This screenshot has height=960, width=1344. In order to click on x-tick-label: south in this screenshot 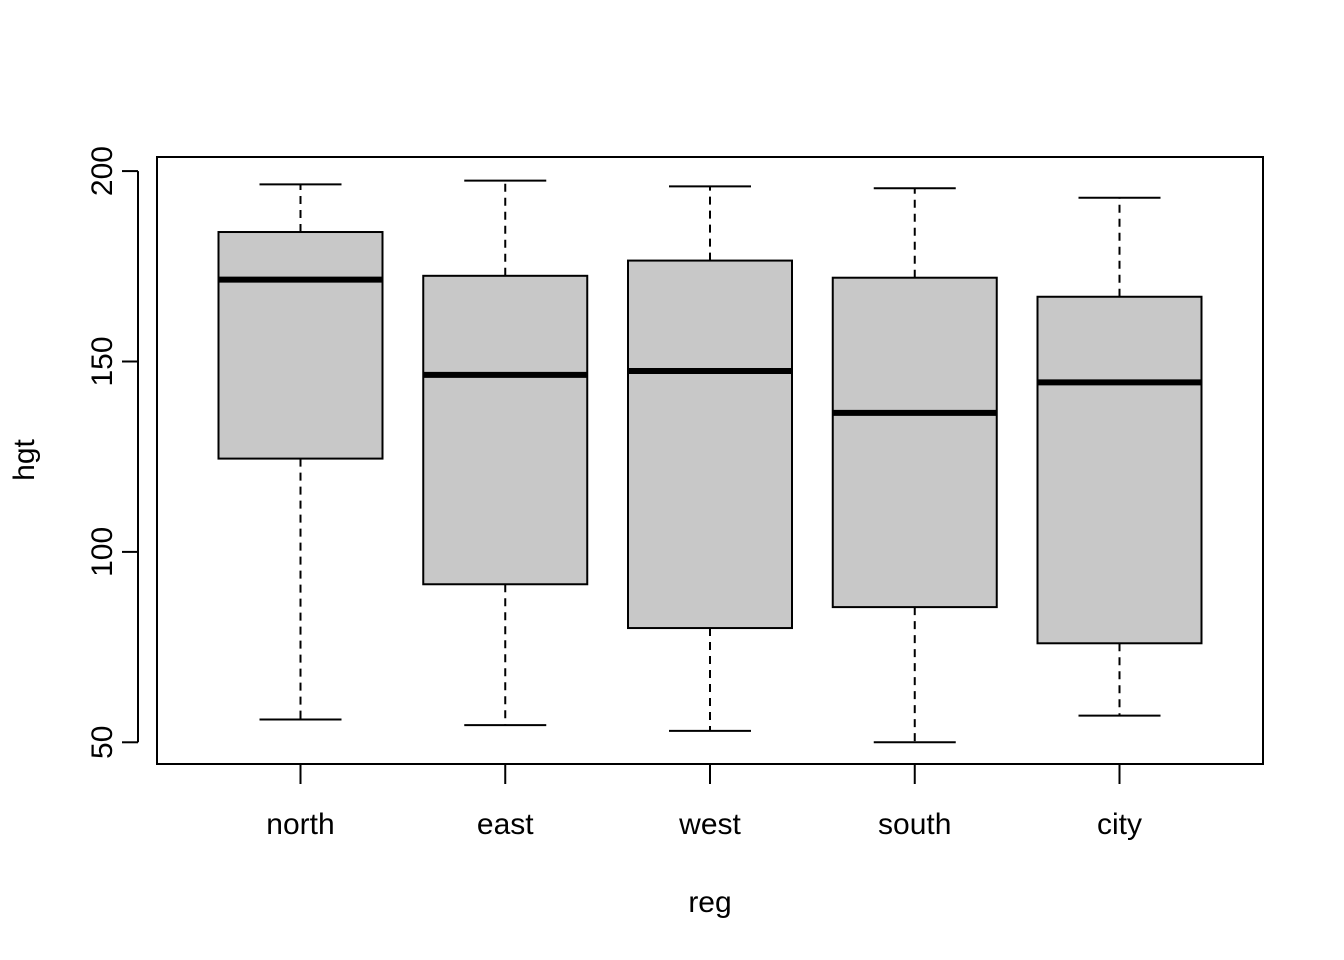, I will do `click(914, 824)`.